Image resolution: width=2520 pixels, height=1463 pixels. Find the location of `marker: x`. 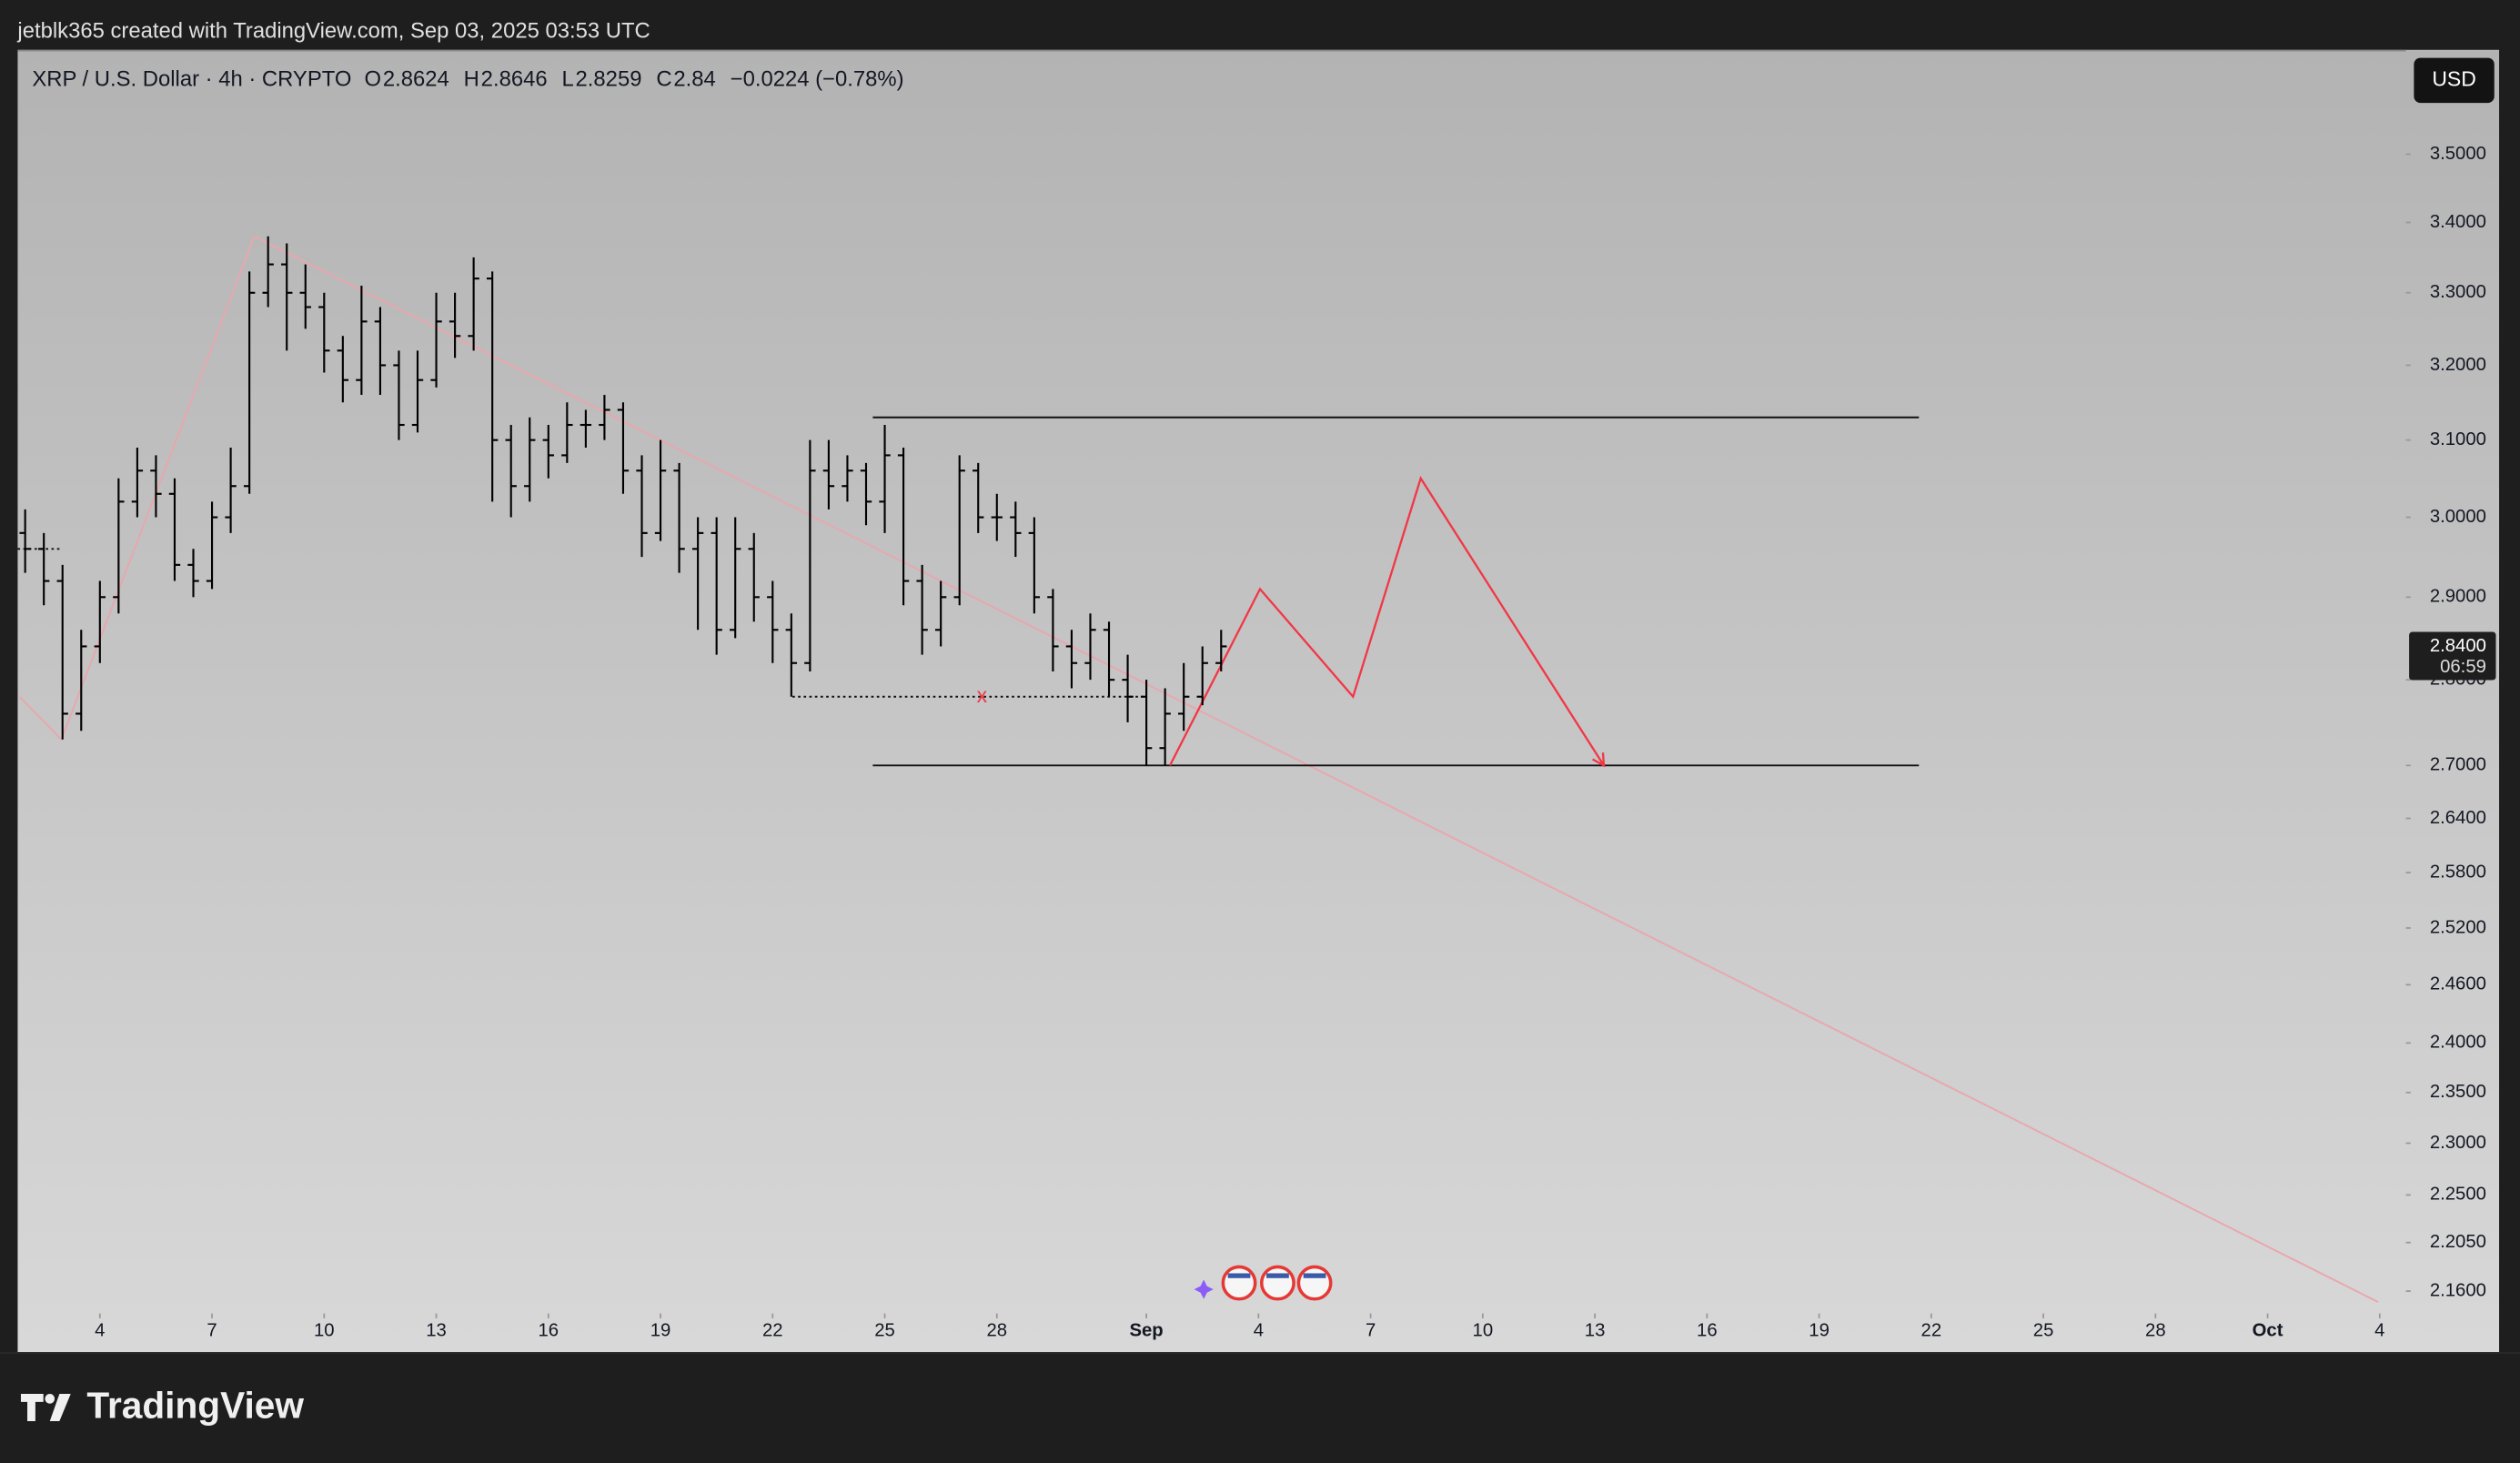

marker: x is located at coordinates (982, 695).